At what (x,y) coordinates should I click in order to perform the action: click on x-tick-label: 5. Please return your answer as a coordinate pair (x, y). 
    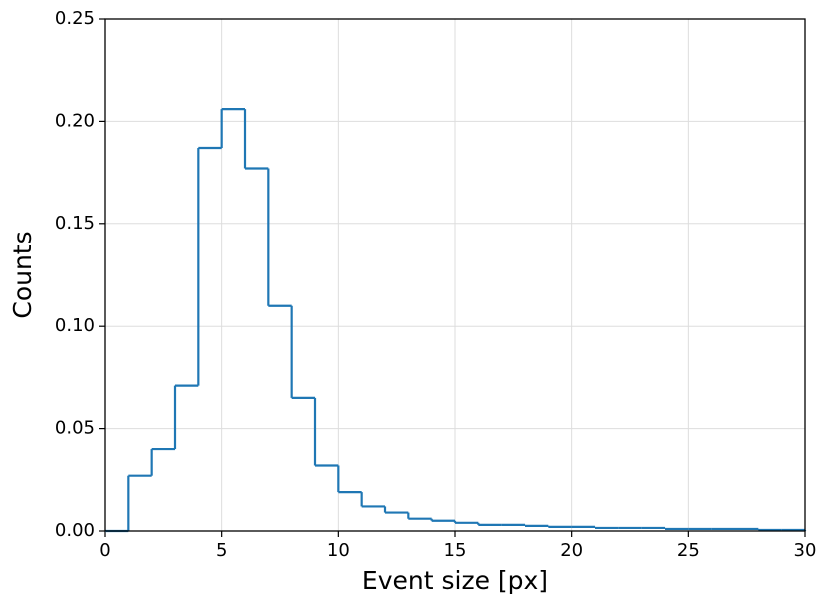
    Looking at the image, I should click on (221, 550).